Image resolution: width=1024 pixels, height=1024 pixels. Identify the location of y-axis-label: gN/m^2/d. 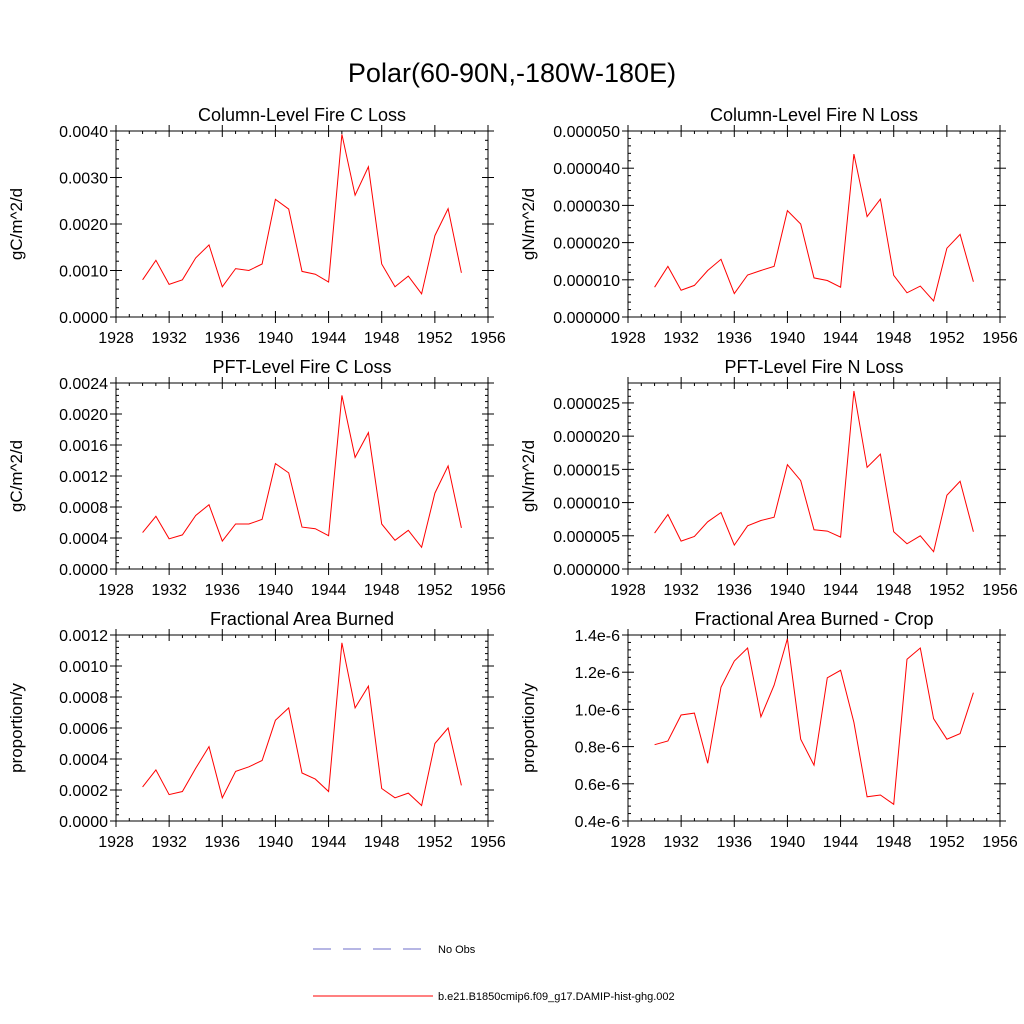
(528, 476).